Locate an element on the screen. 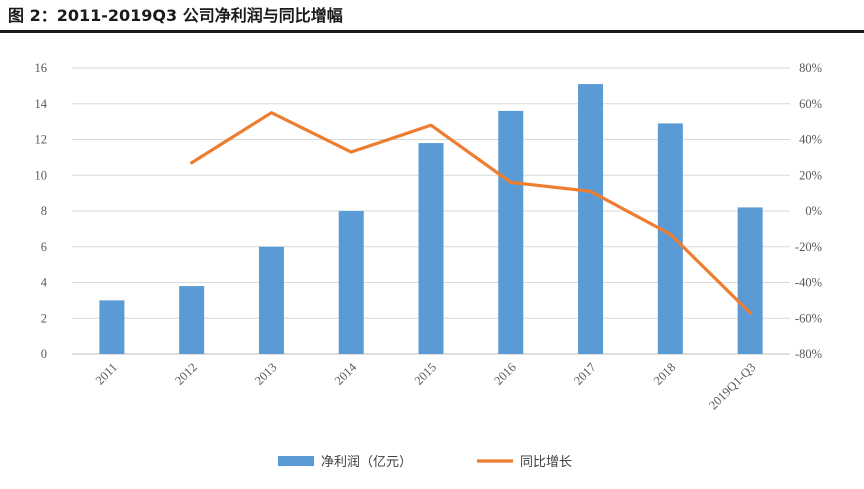 This screenshot has width=864, height=489. y-right-tick-label: 20% is located at coordinates (810, 175).